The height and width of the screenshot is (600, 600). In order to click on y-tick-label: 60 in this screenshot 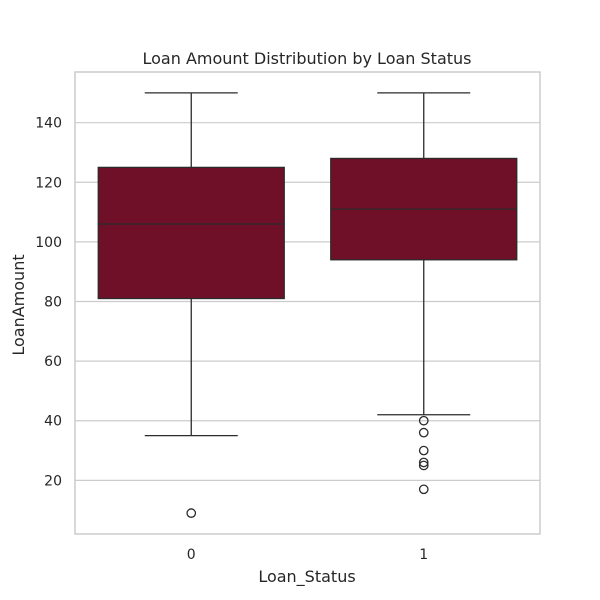, I will do `click(53, 362)`.